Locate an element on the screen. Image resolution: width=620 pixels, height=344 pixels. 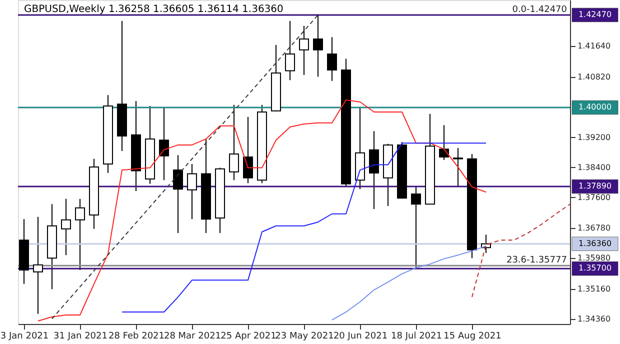
x-tick-label: 31 Jan 2021 is located at coordinates (81, 337).